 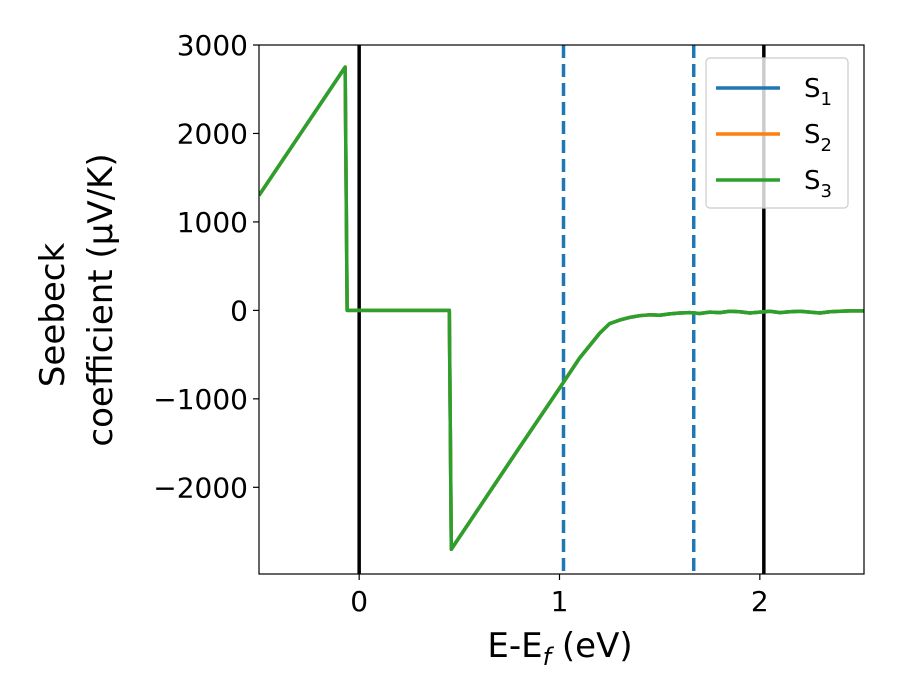 I want to click on y-tick-label-0: 3000, so click(x=212, y=45).